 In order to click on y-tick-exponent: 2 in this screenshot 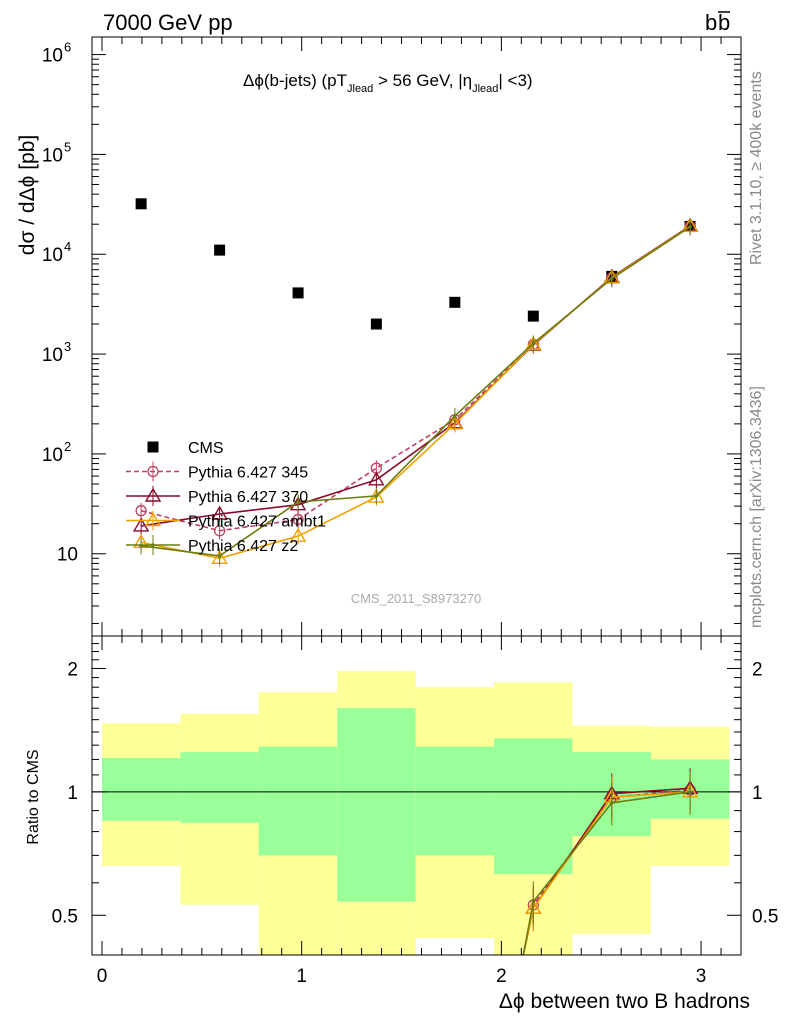, I will do `click(67, 446)`.